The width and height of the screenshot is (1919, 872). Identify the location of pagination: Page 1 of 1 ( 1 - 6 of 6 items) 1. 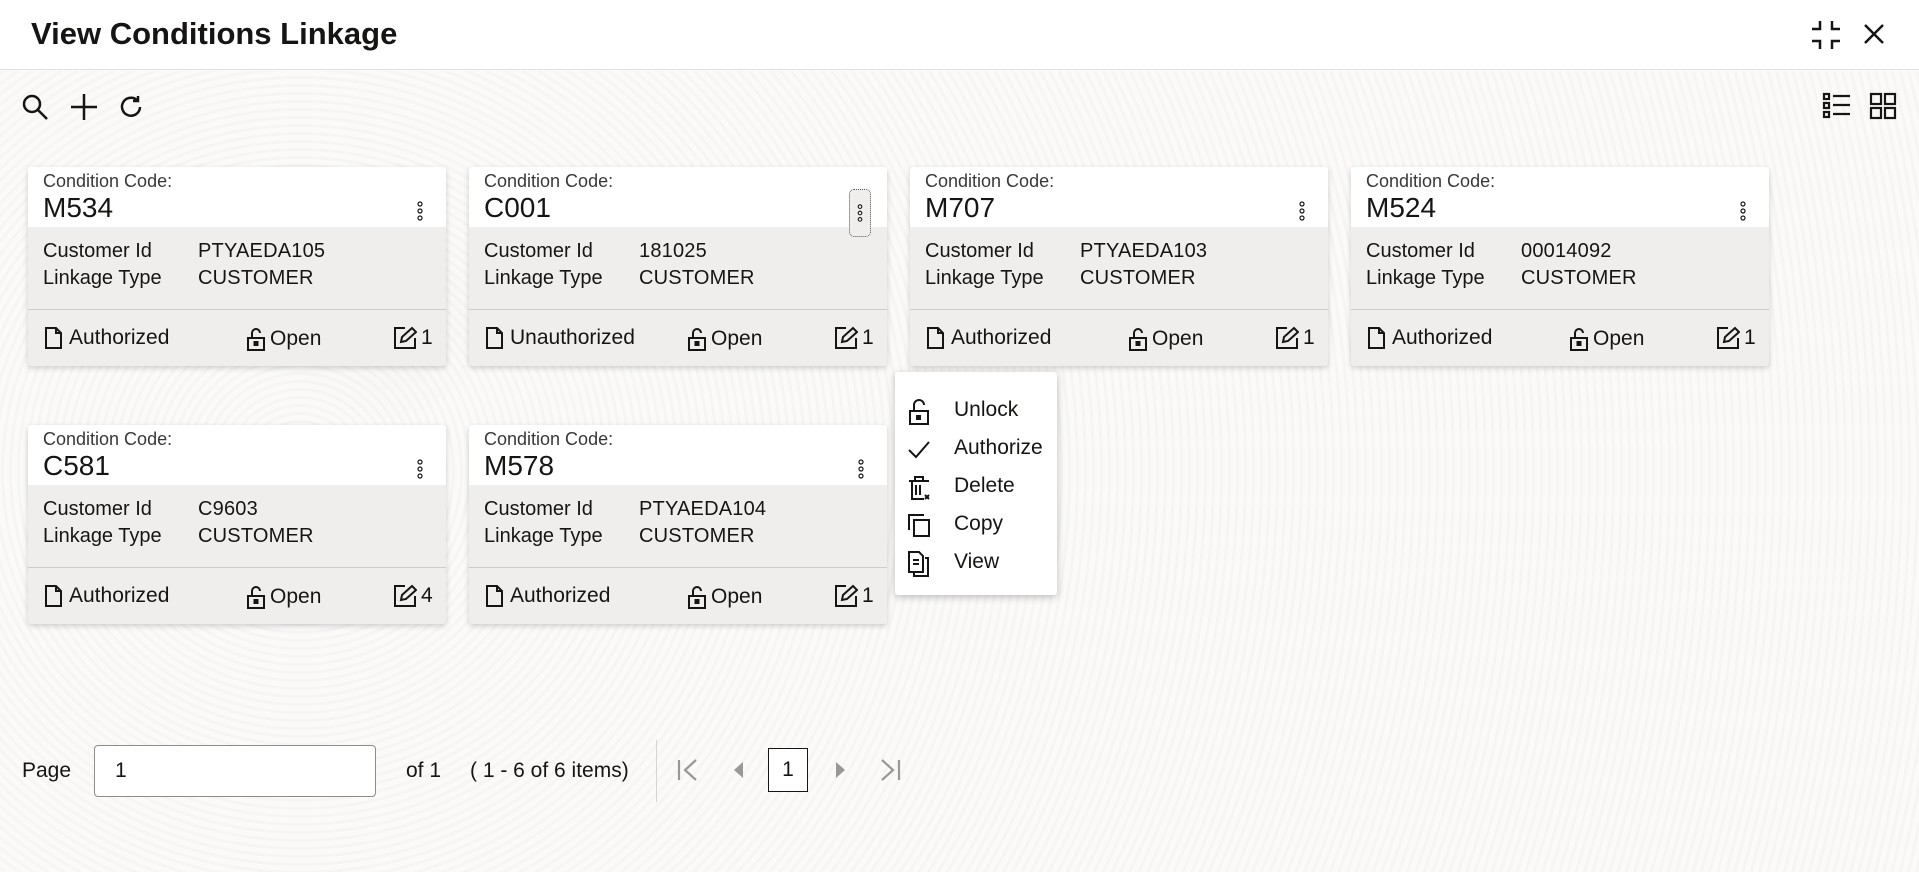
(959, 771).